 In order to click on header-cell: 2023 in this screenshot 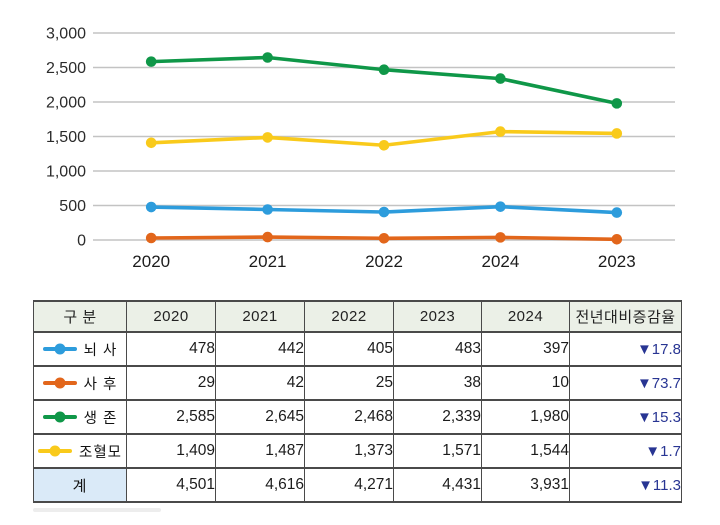, I will do `click(437, 316)`.